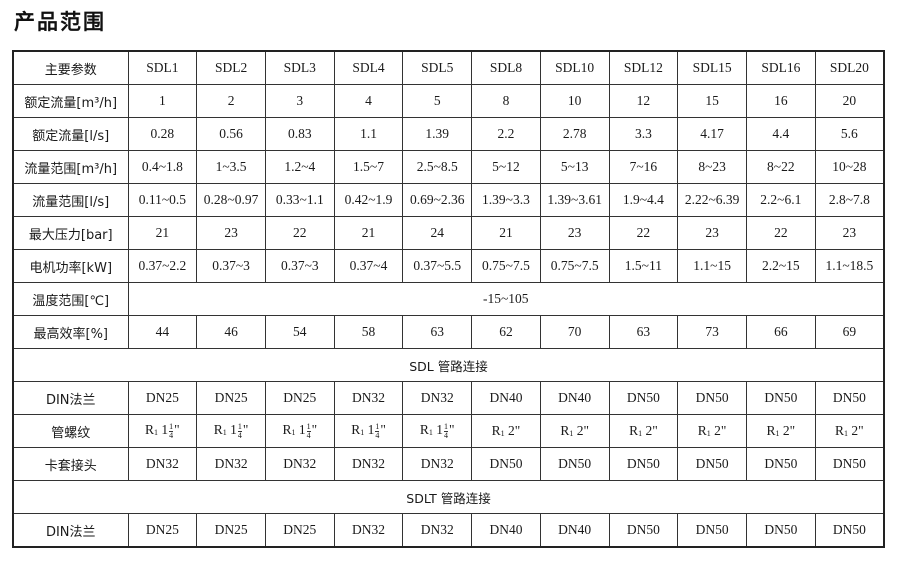 The width and height of the screenshot is (900, 579). Describe the element at coordinates (849, 134) in the screenshot. I see `table-cell: 5.6` at that location.